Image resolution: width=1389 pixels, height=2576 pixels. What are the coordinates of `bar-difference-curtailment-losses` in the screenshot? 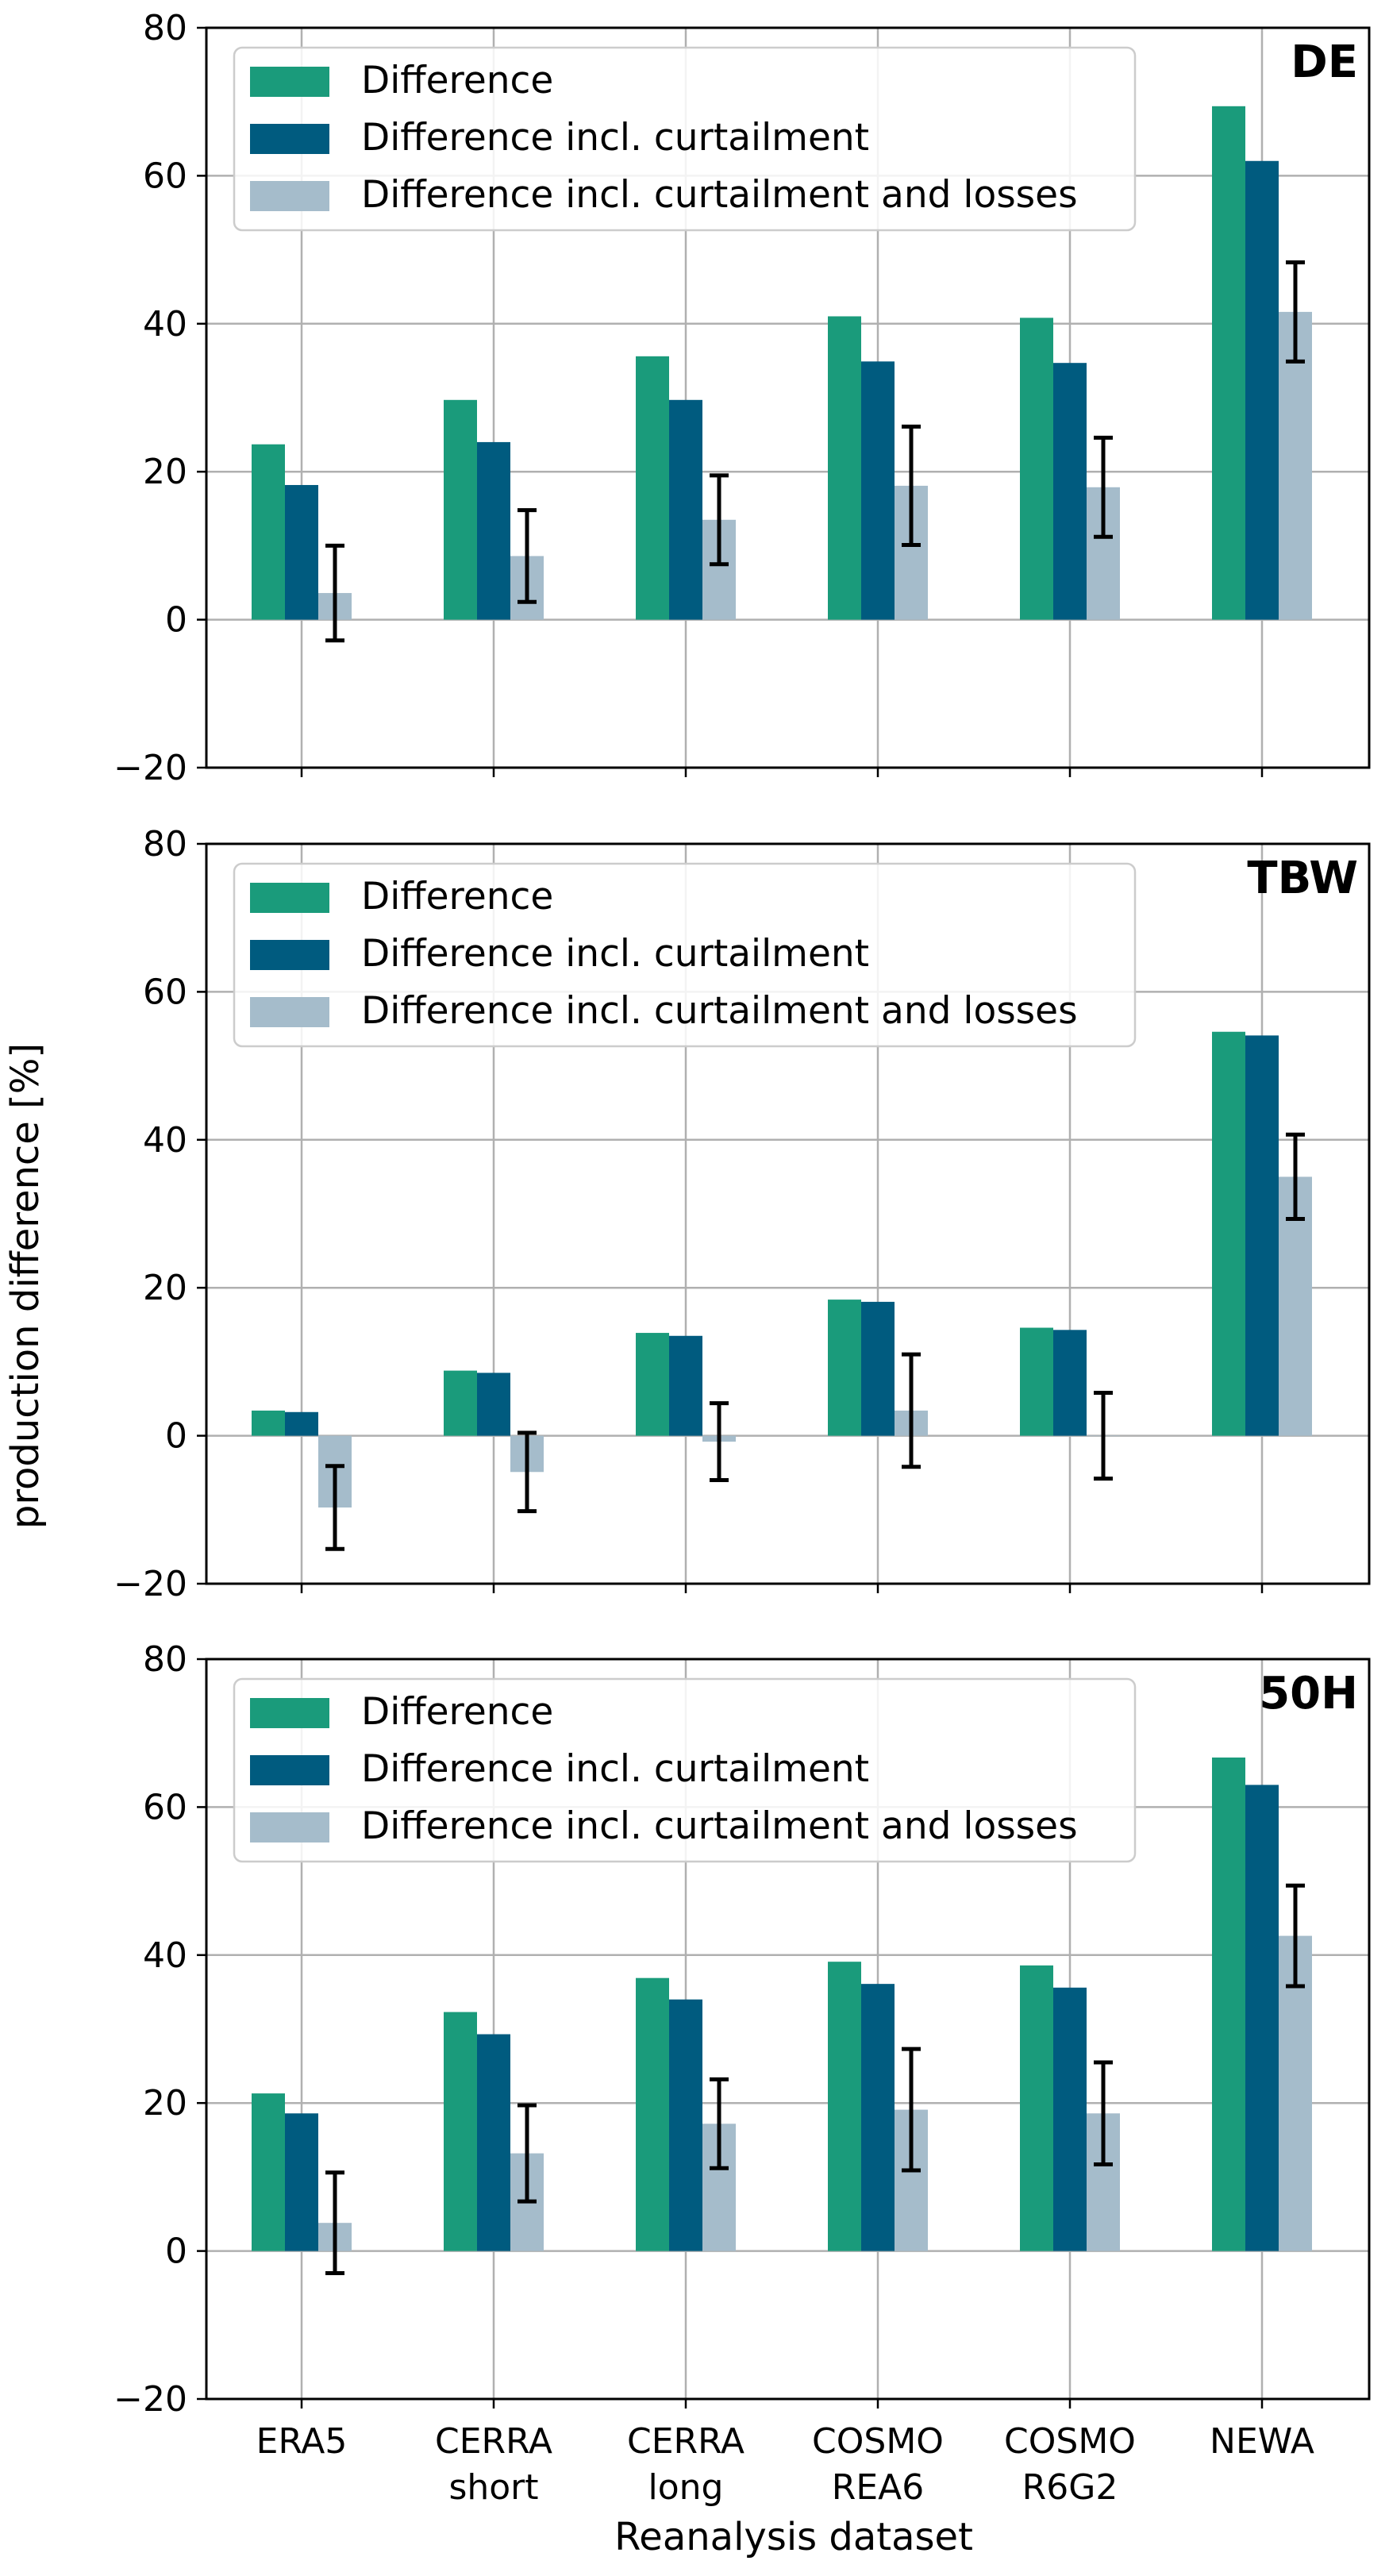 It's located at (1295, 2093).